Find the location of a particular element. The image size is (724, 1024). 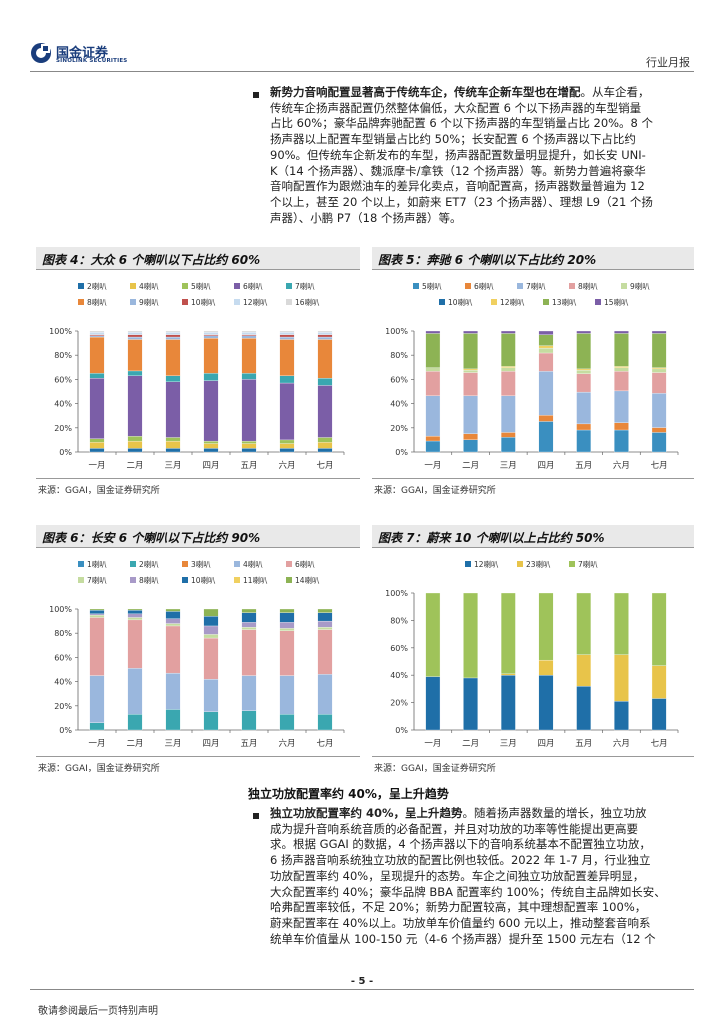

paragraph-text: 求。根据 GGAI 的数据，4 个扬声器以下的音响系统基本不配置独立功放， is located at coordinates (460, 844).